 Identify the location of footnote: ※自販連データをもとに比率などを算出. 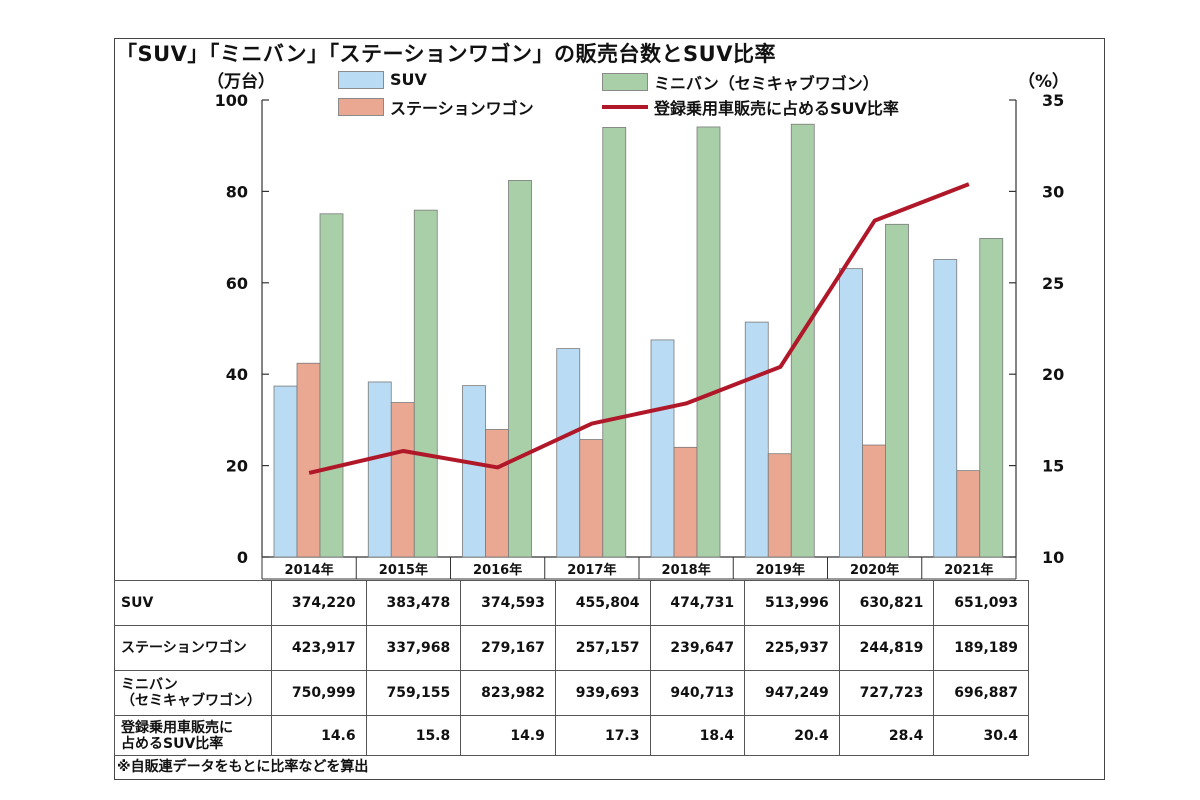
(243, 767).